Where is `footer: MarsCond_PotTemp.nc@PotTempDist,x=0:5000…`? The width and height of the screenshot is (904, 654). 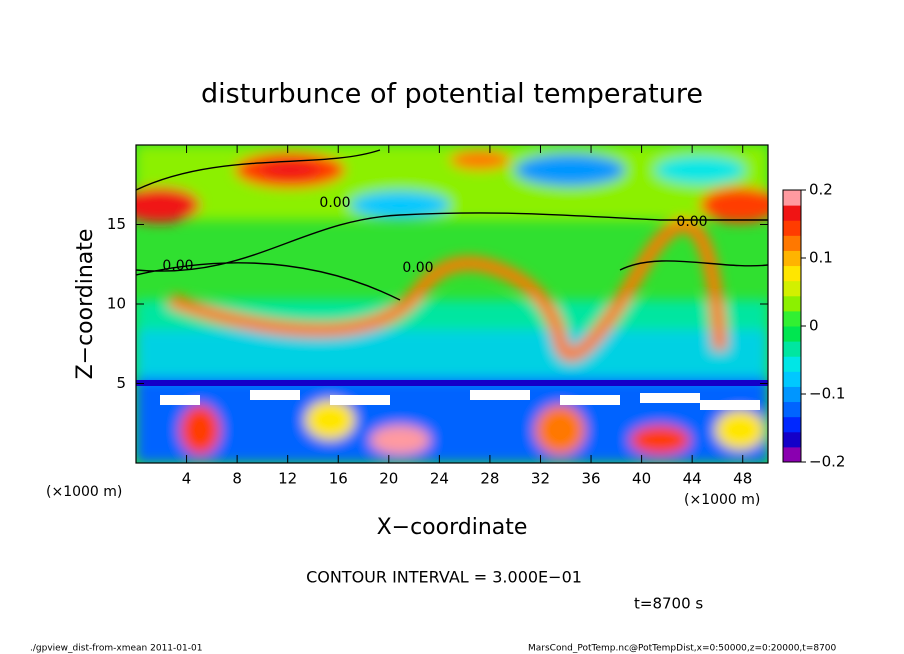 footer: MarsCond_PotTemp.nc@PotTempDist,x=0:5000… is located at coordinates (682, 649).